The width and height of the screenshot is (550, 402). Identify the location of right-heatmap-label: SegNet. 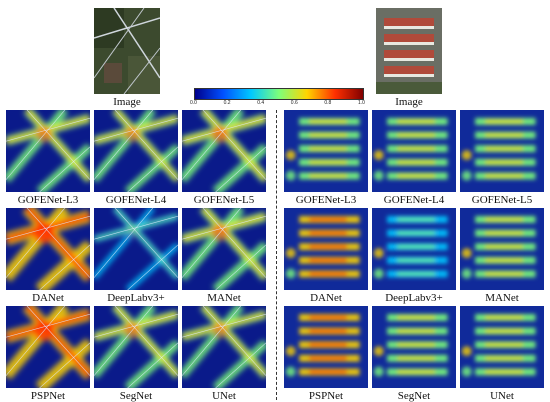
(414, 396).